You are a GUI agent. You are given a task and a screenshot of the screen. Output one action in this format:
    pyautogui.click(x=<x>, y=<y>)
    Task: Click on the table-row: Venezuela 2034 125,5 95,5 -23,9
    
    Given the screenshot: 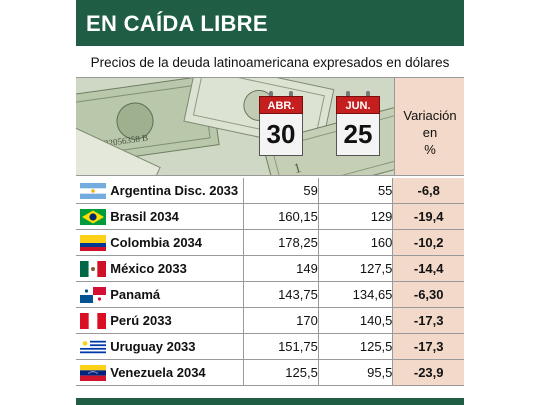 What is the action you would take?
    pyautogui.click(x=270, y=372)
    